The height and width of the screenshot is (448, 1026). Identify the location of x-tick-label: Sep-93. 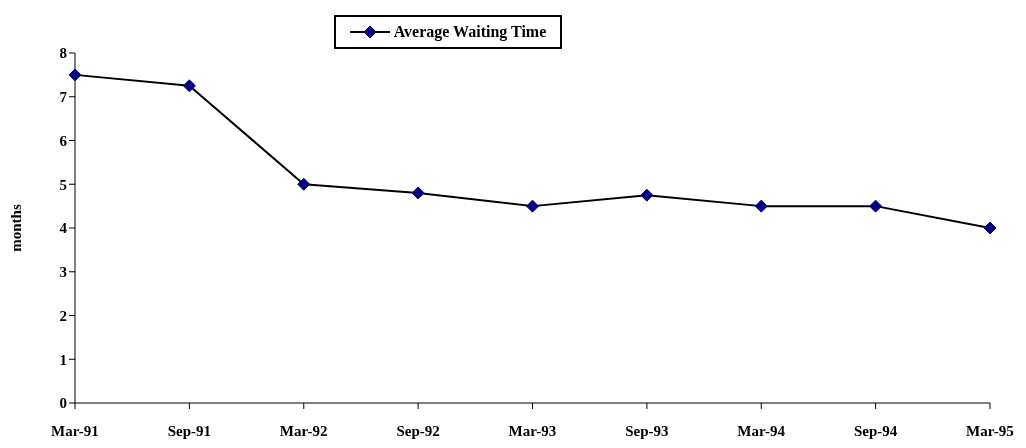
(647, 430).